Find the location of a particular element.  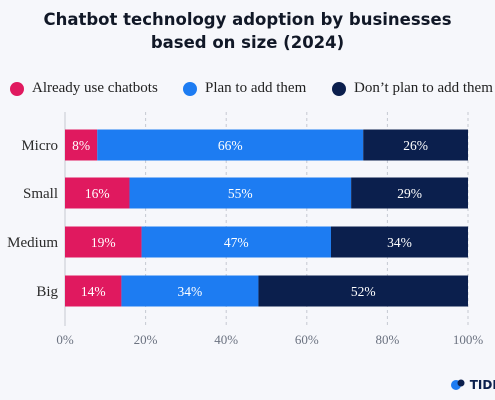

data-label: 66% is located at coordinates (230, 145).